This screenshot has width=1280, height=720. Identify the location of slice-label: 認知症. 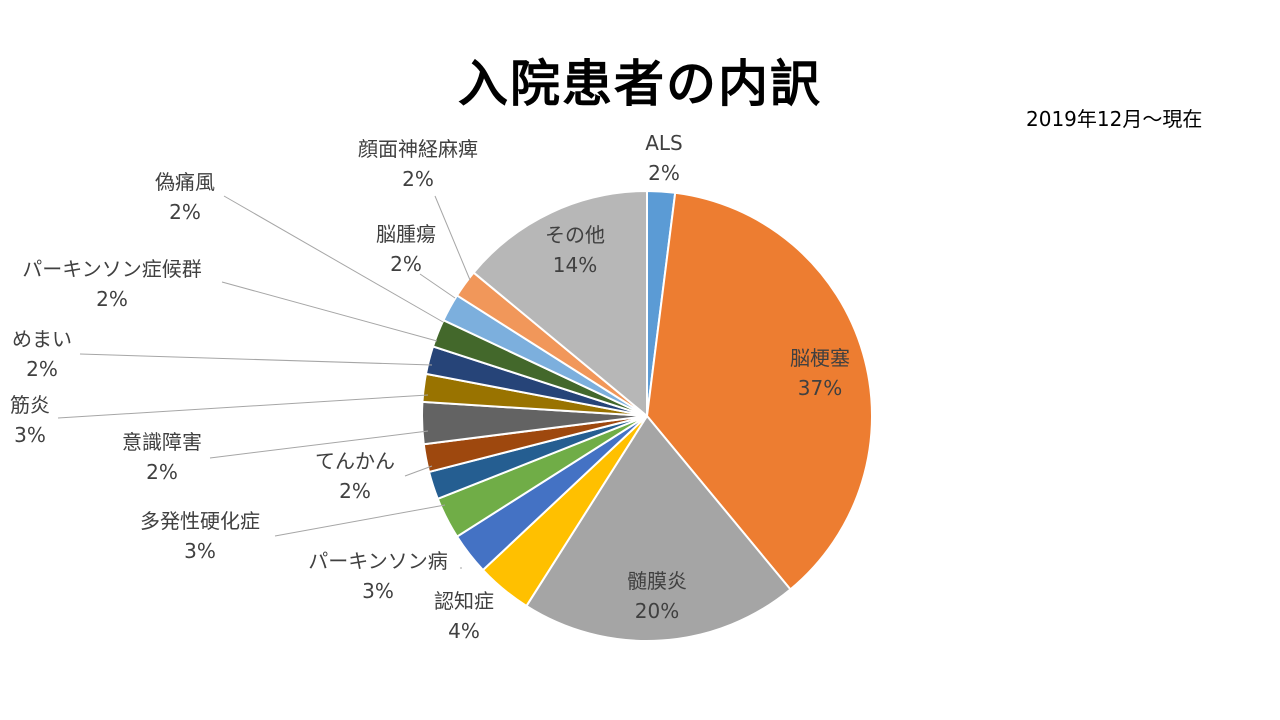
(464, 601).